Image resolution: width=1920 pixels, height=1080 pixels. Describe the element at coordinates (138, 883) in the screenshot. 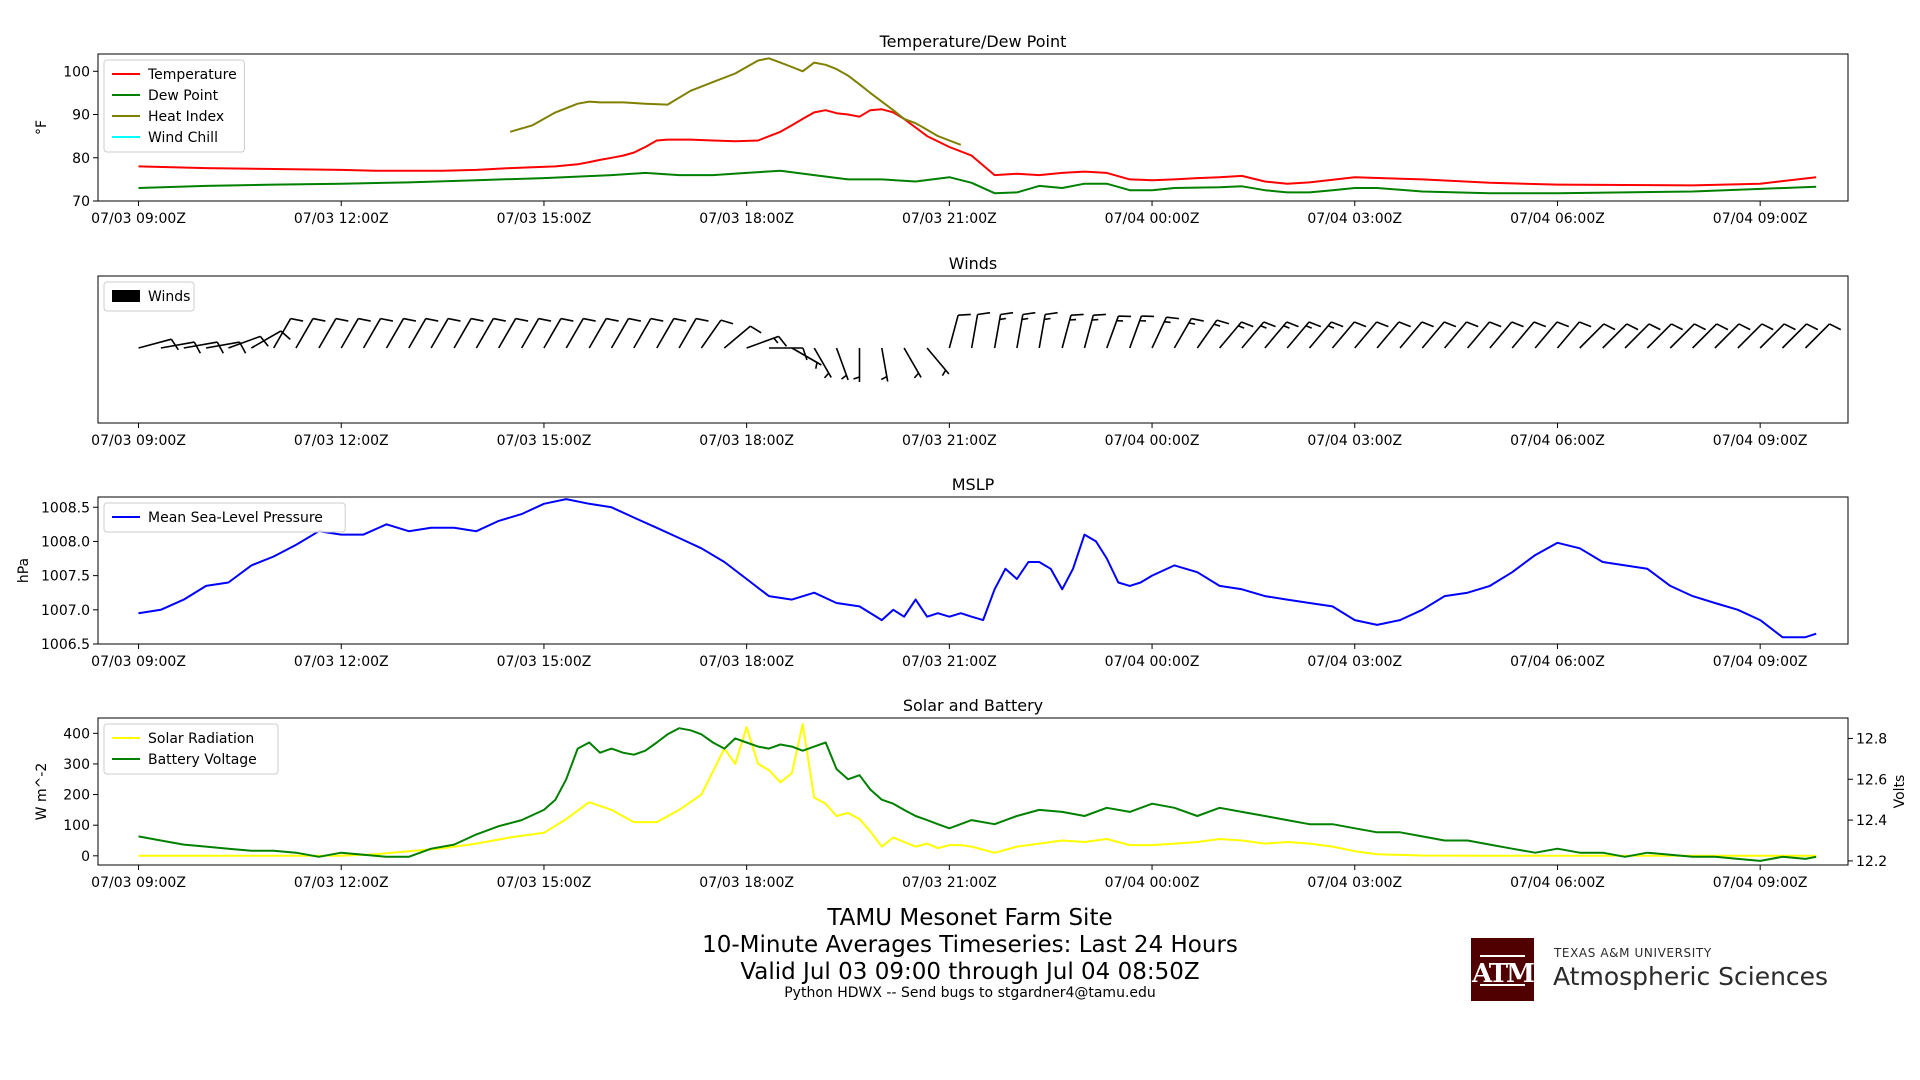

I see `x-tick-label-3-0: 07/03 09:00Z` at that location.